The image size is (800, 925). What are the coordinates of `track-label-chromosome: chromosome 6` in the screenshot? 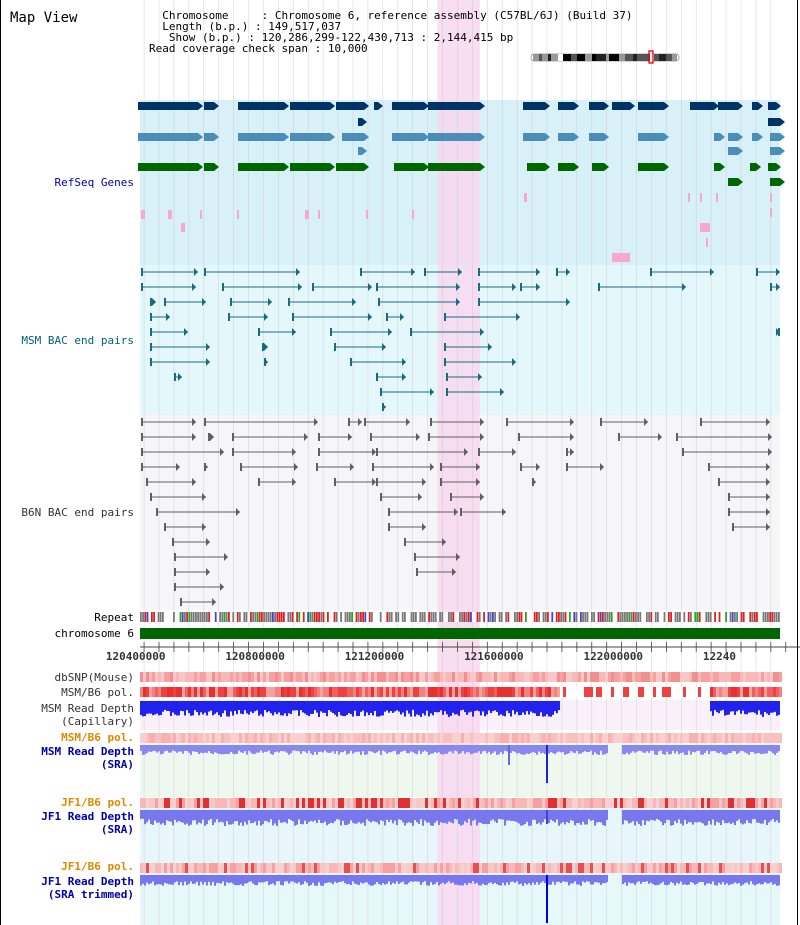 It's located at (94, 633).